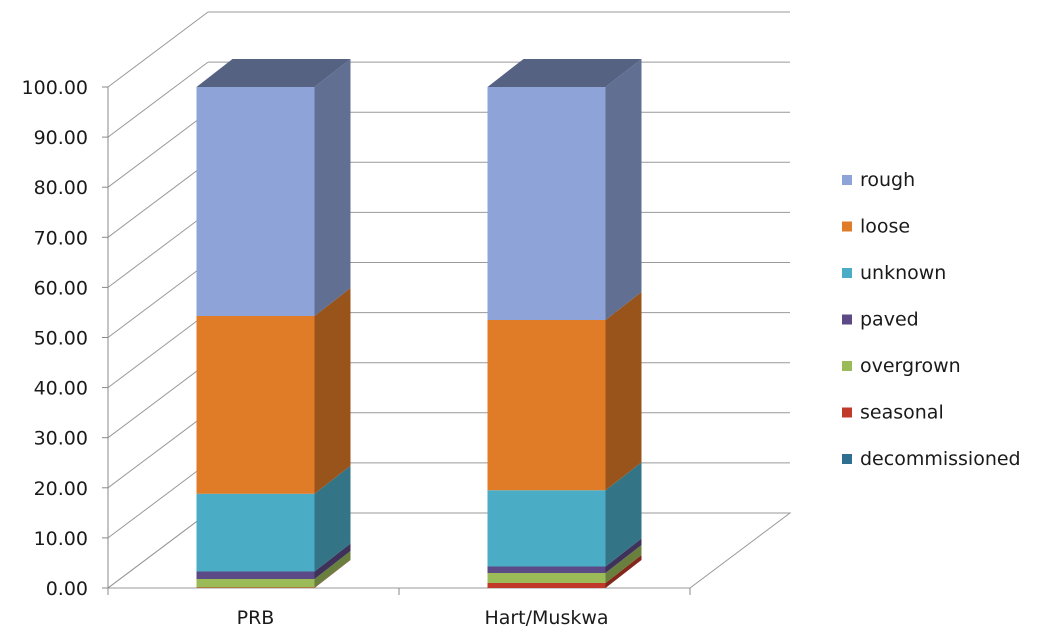 The height and width of the screenshot is (637, 1038). I want to click on y-tick-label: 50.00, so click(61, 339).